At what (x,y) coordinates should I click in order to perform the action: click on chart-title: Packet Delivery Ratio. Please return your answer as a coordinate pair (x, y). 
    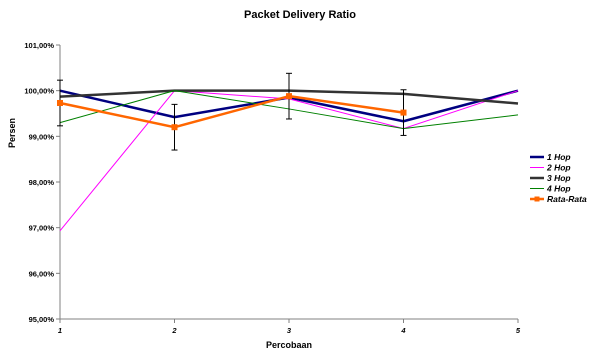
    Looking at the image, I should click on (300, 15).